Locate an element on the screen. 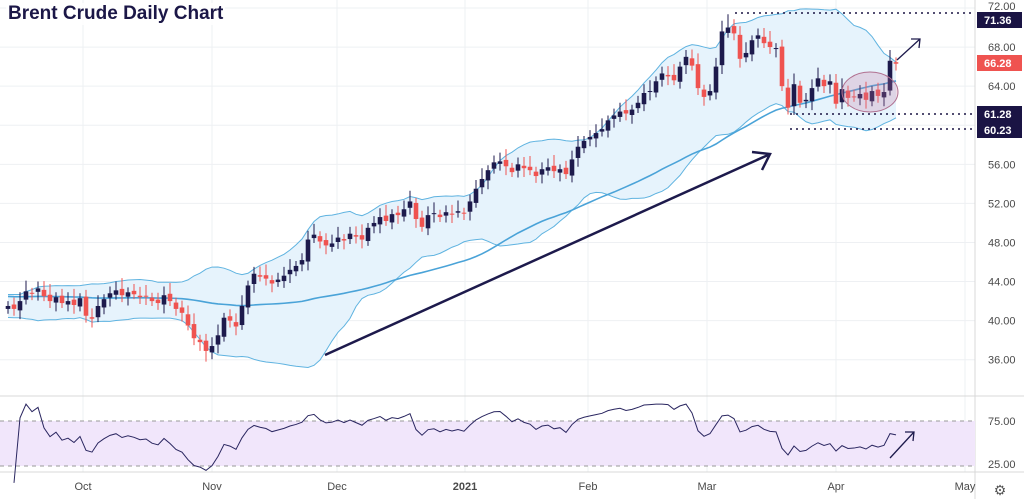  trend-arrow-head is located at coordinates (761, 160).